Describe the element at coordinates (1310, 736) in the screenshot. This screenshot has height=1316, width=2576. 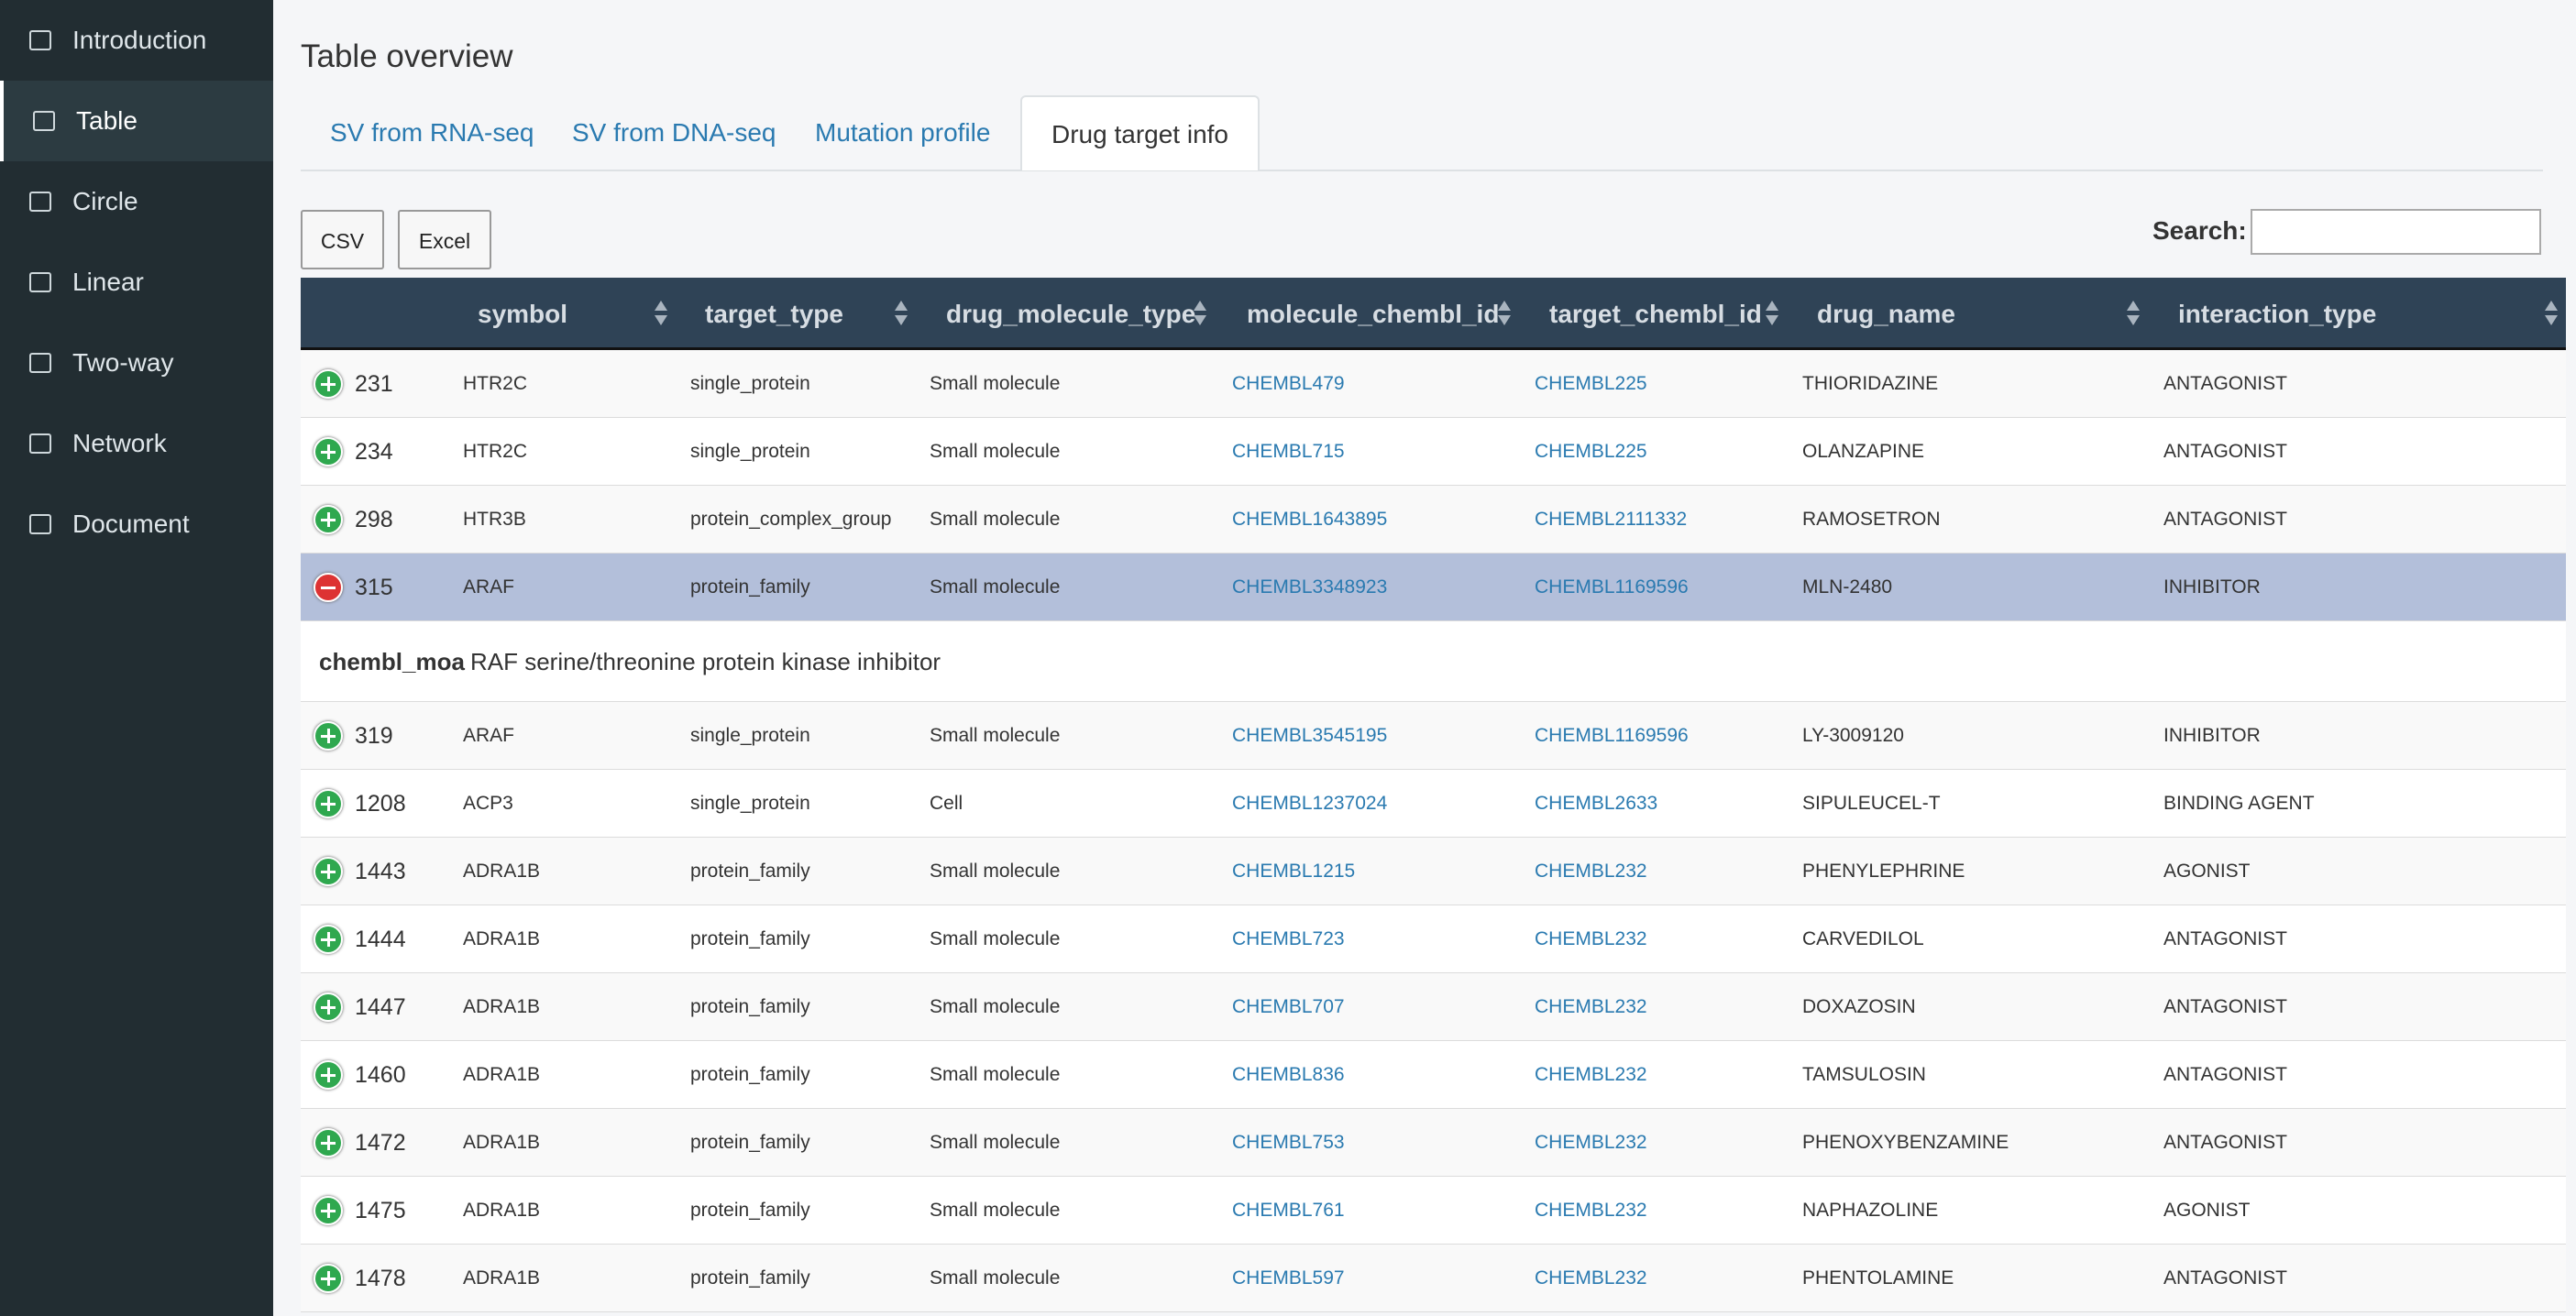
I see `table-cell: CHEMBL3545195` at that location.